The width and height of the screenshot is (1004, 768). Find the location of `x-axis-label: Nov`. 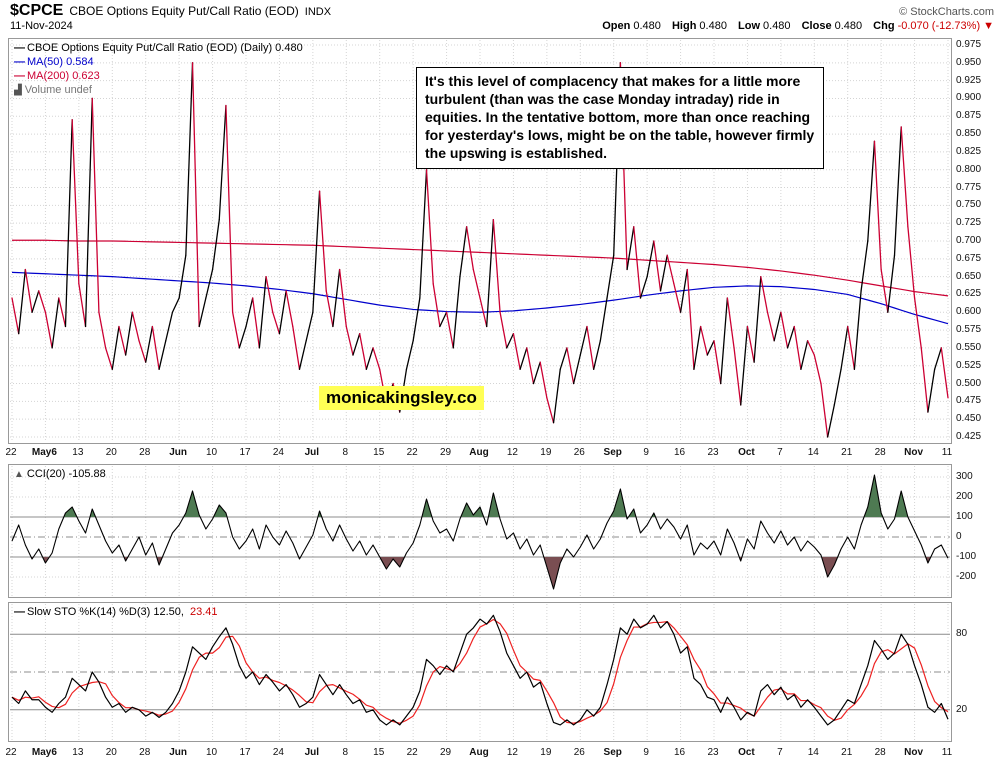

x-axis-label: Nov is located at coordinates (914, 452).